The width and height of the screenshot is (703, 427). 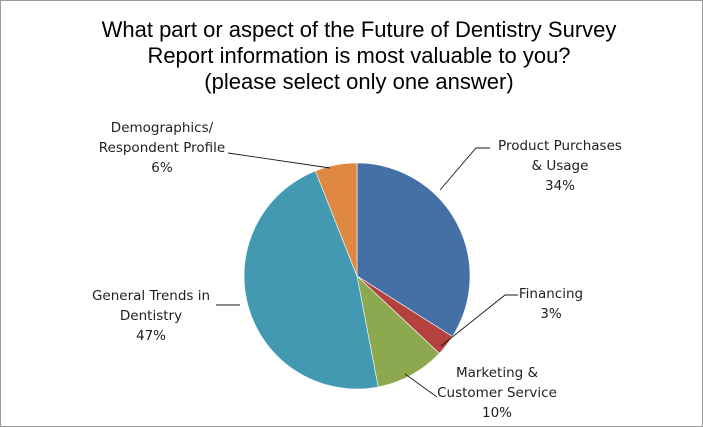 I want to click on data-label-category: Respondent Profile, so click(x=162, y=148).